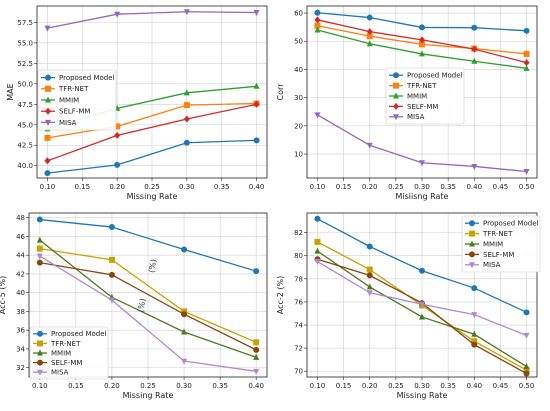  Describe the element at coordinates (501, 187) in the screenshot. I see `x-tick-label: 0.45` at that location.